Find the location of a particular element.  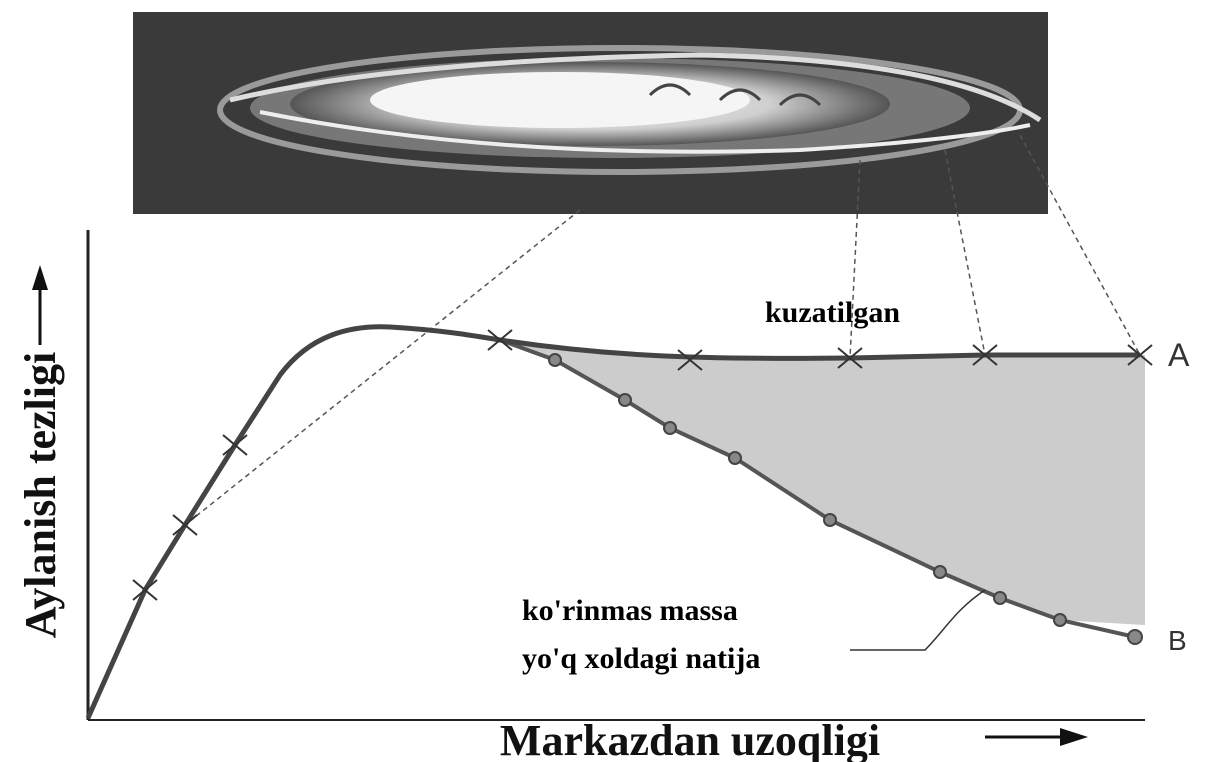

annotation-pointer is located at coordinates (918, 620).